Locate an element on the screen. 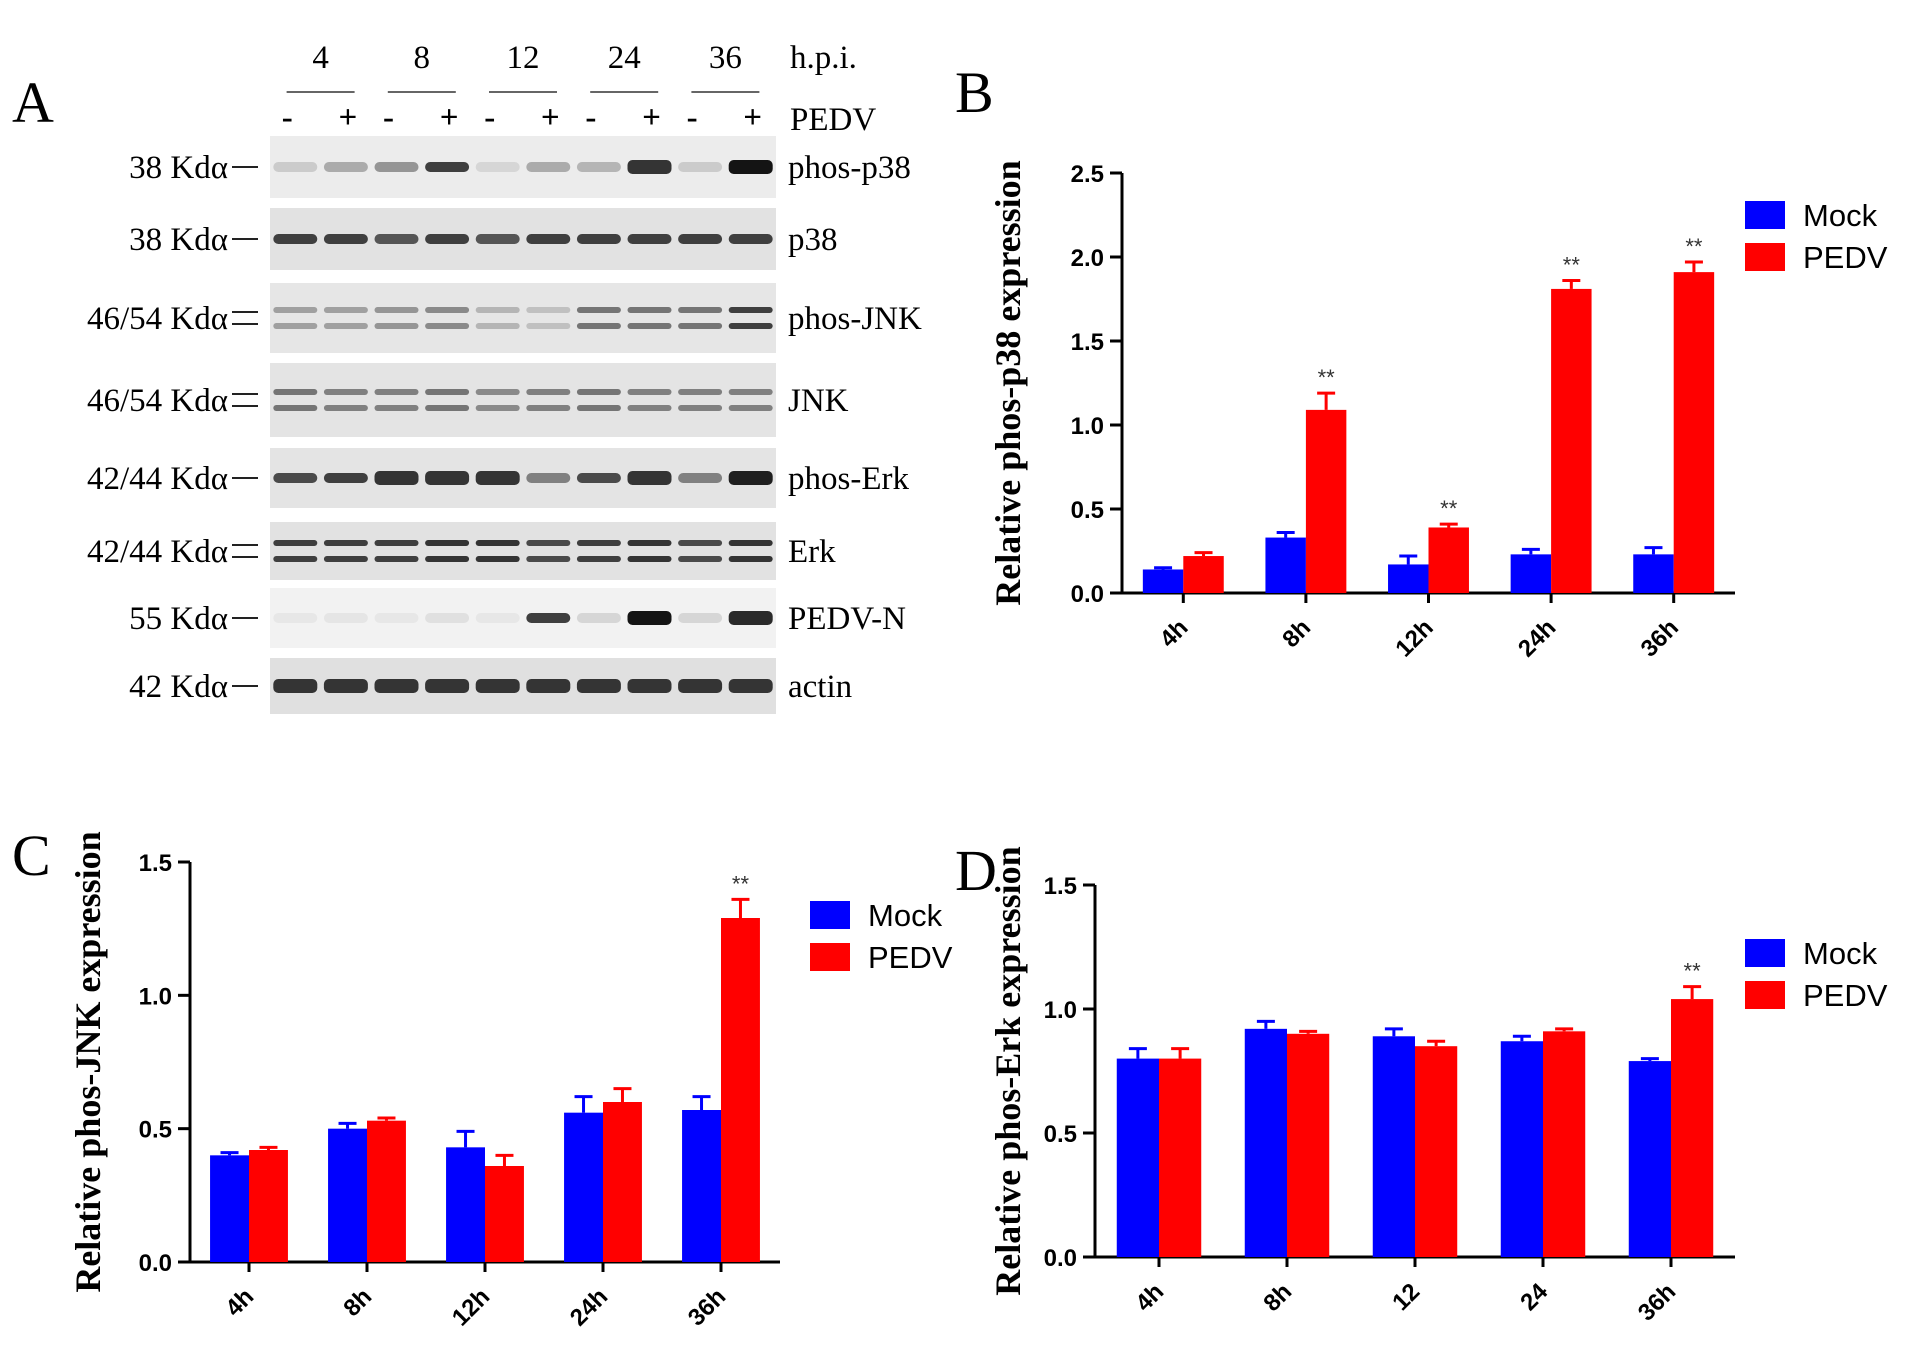  blot-row: 46/54 Kdα phos-JNK is located at coordinates (504, 318).